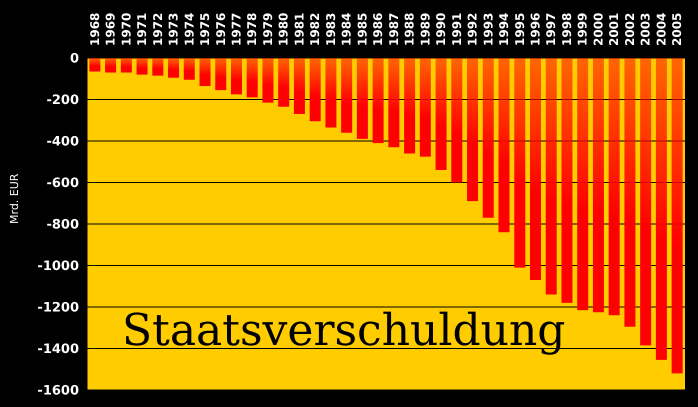 This screenshot has width=698, height=407. I want to click on x-tick-label: 1991, so click(457, 29).